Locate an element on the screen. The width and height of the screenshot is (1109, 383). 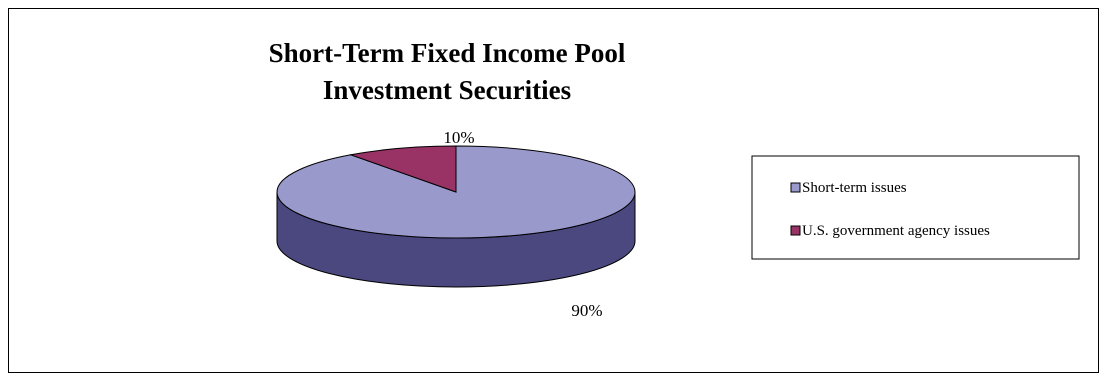
pie-slice-us-government-agency-issues is located at coordinates (402, 169).